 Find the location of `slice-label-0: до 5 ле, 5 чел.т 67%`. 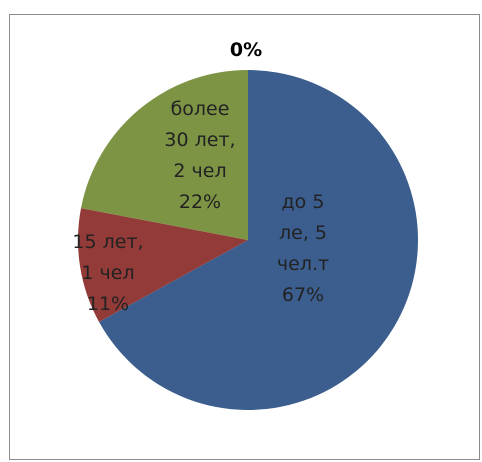

slice-label-0: до 5 ле, 5 чел.т 67% is located at coordinates (303, 248).